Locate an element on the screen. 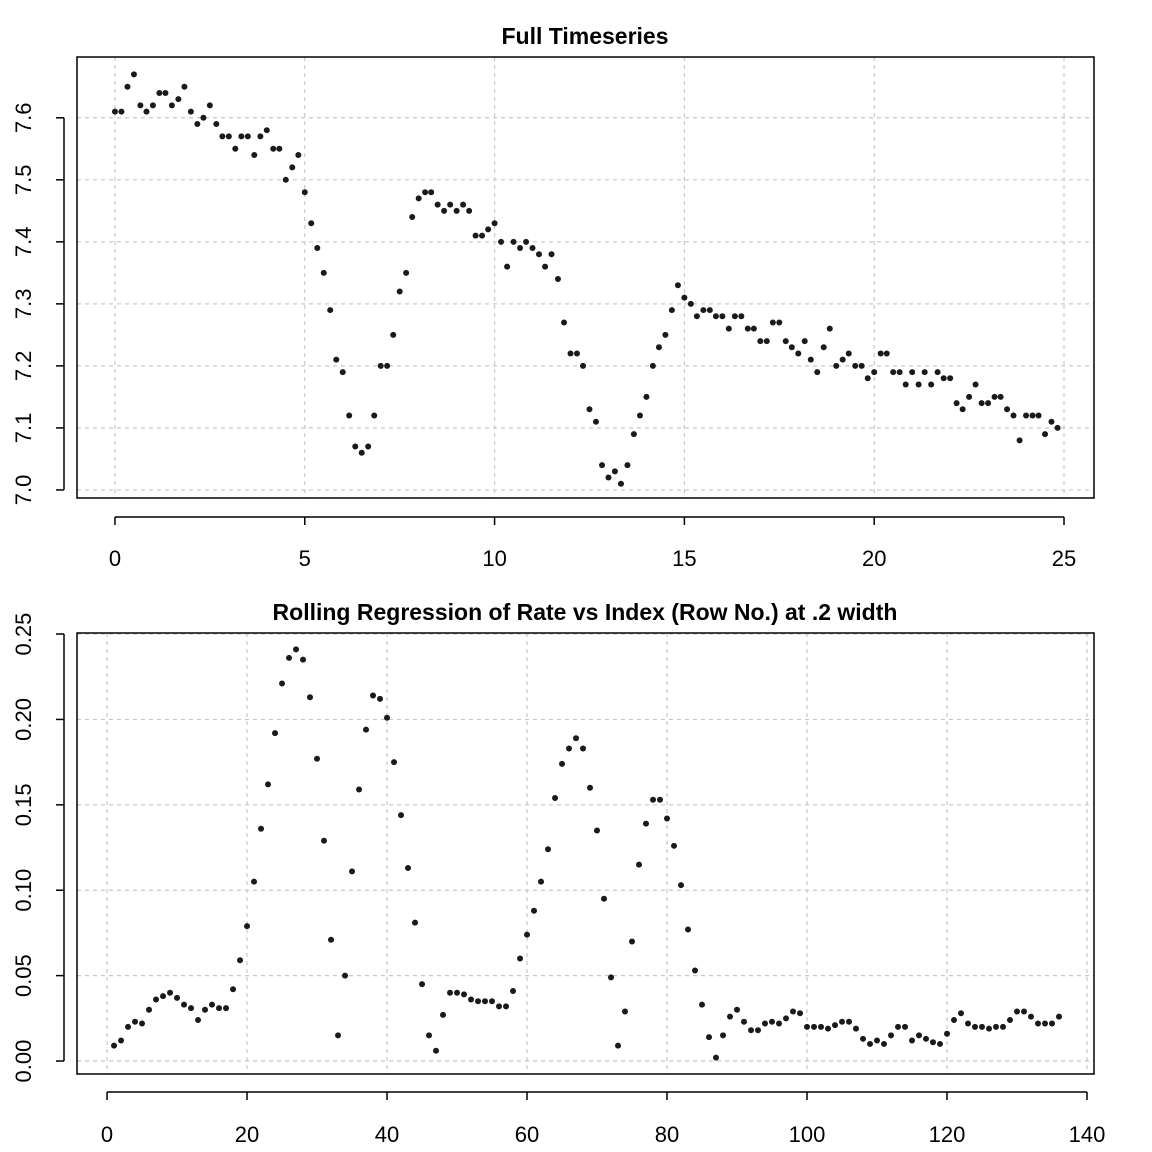 The width and height of the screenshot is (1152, 1152). x-tick-label: 5 is located at coordinates (305, 558).